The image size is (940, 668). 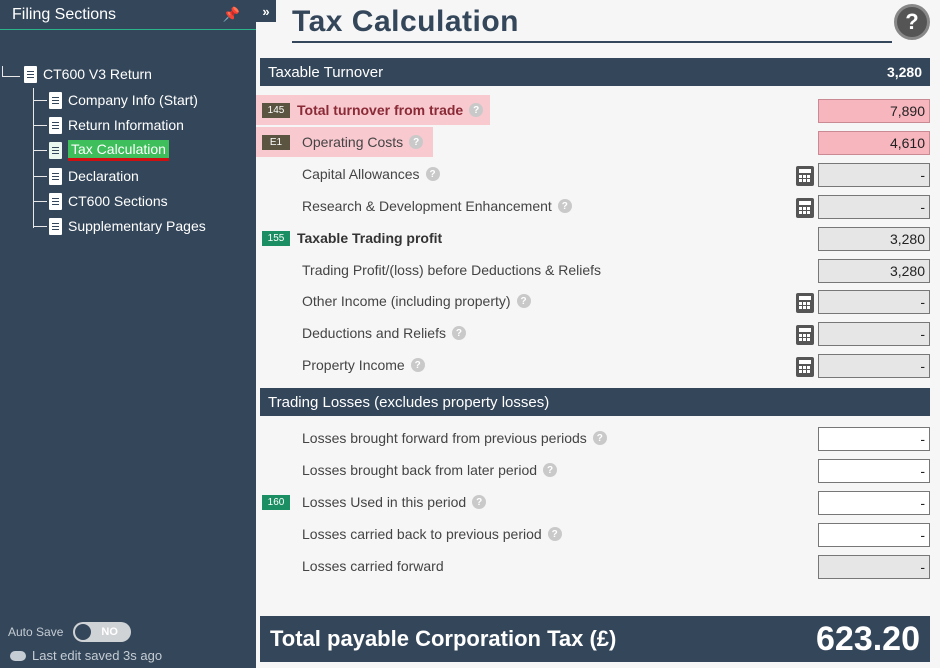 I want to click on tree-root-label: CT600 V3 Return, so click(x=97, y=74).